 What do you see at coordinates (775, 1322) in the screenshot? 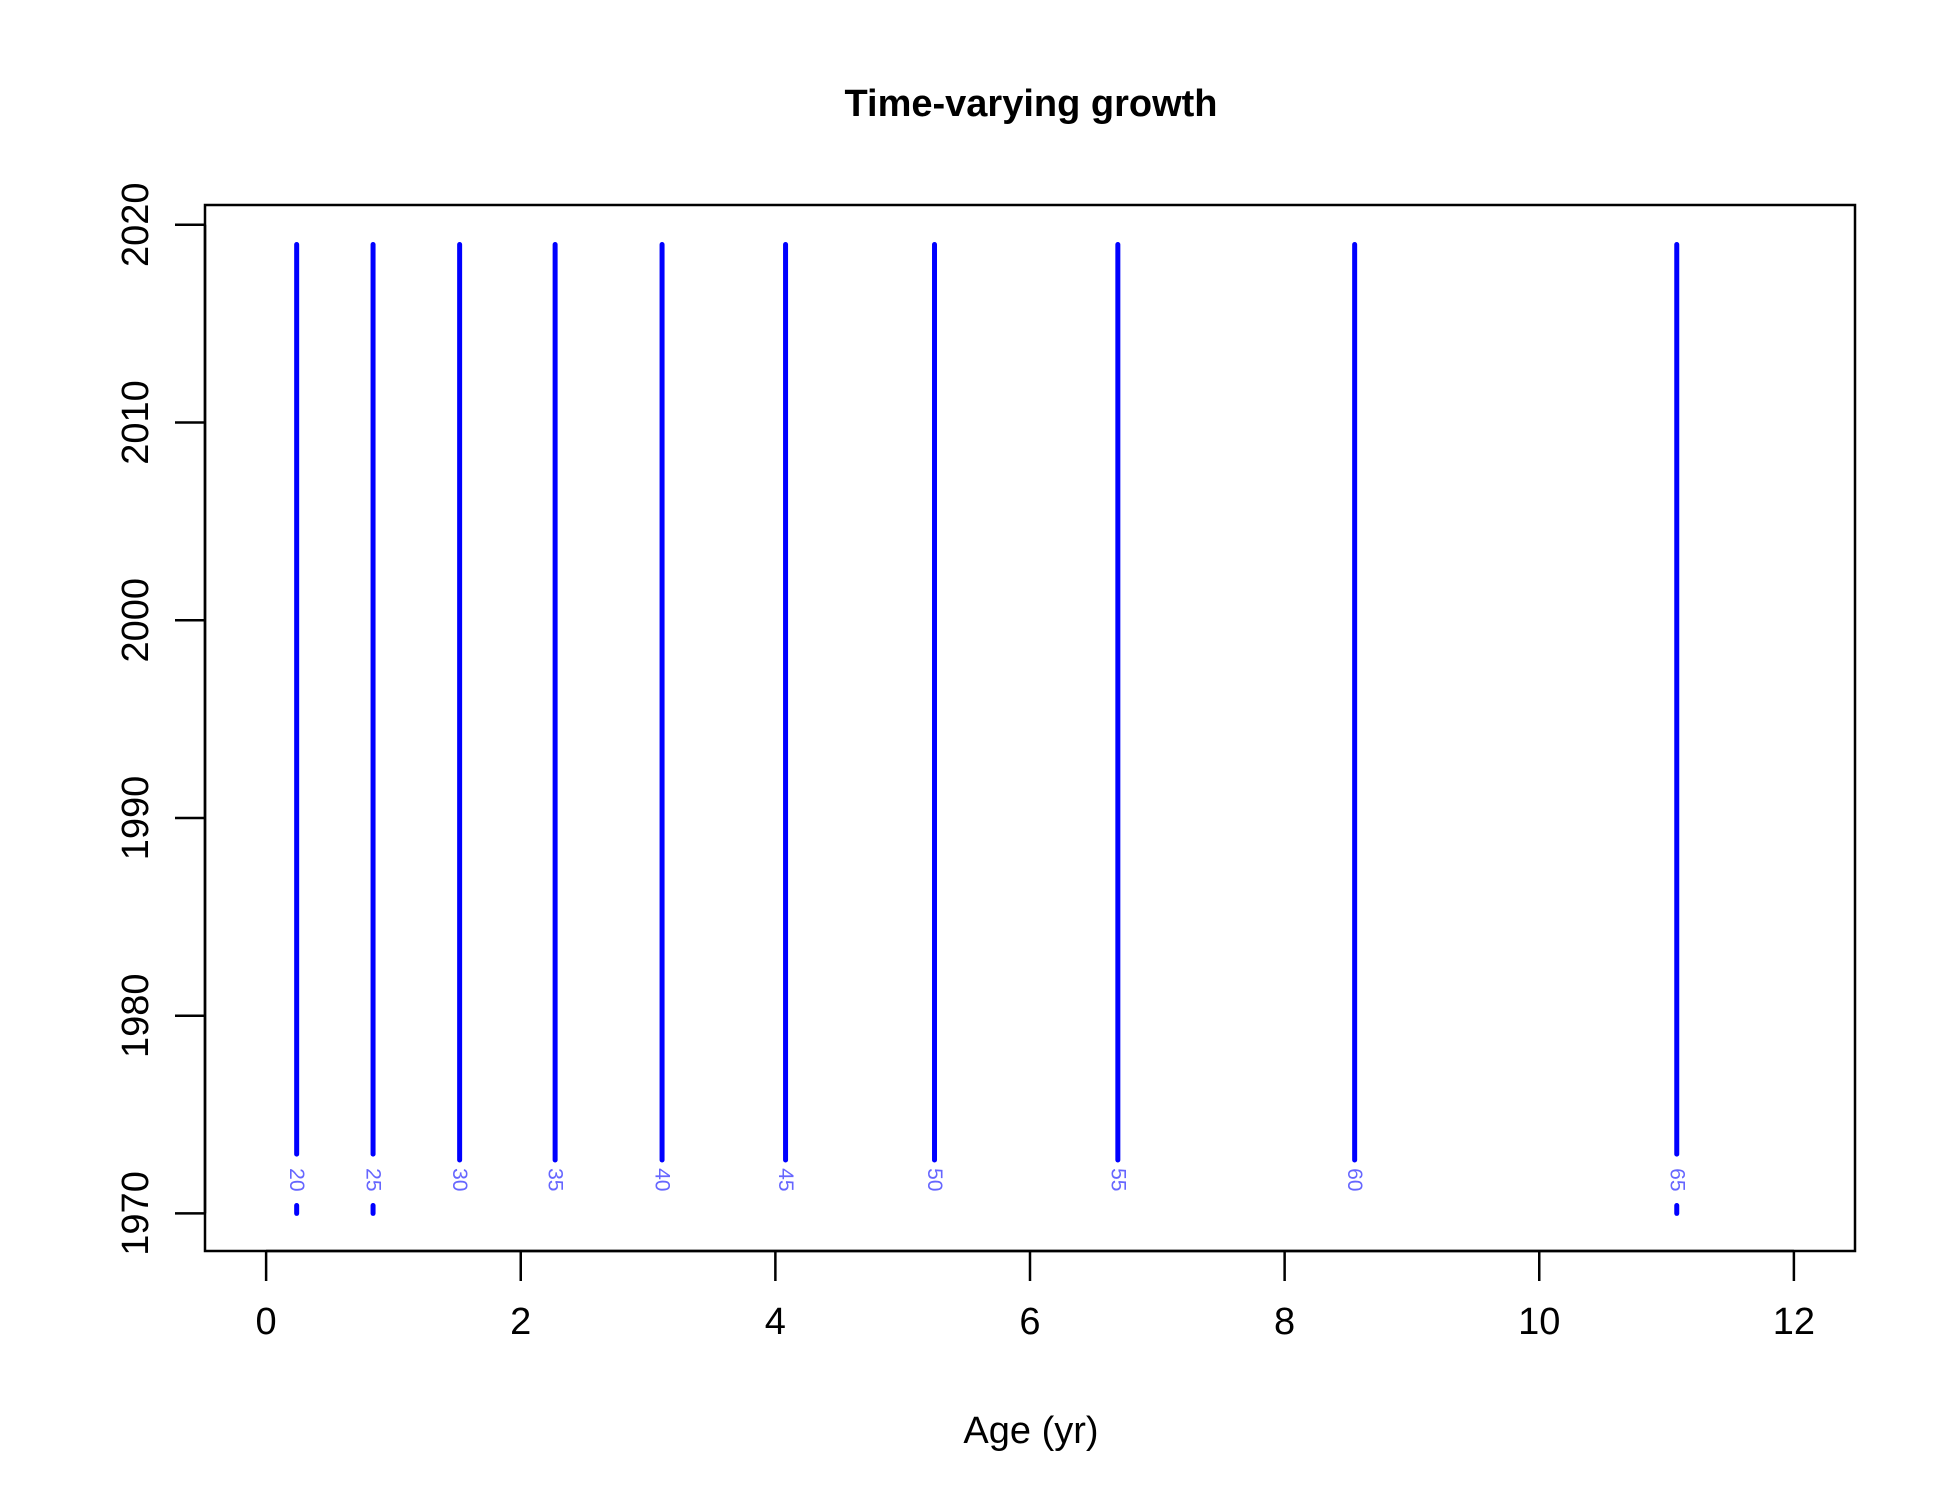
I see `x-tick-label: 4` at bounding box center [775, 1322].